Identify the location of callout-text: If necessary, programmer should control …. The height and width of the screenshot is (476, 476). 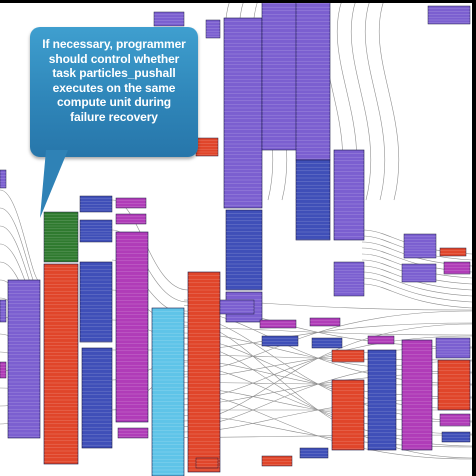
(114, 80).